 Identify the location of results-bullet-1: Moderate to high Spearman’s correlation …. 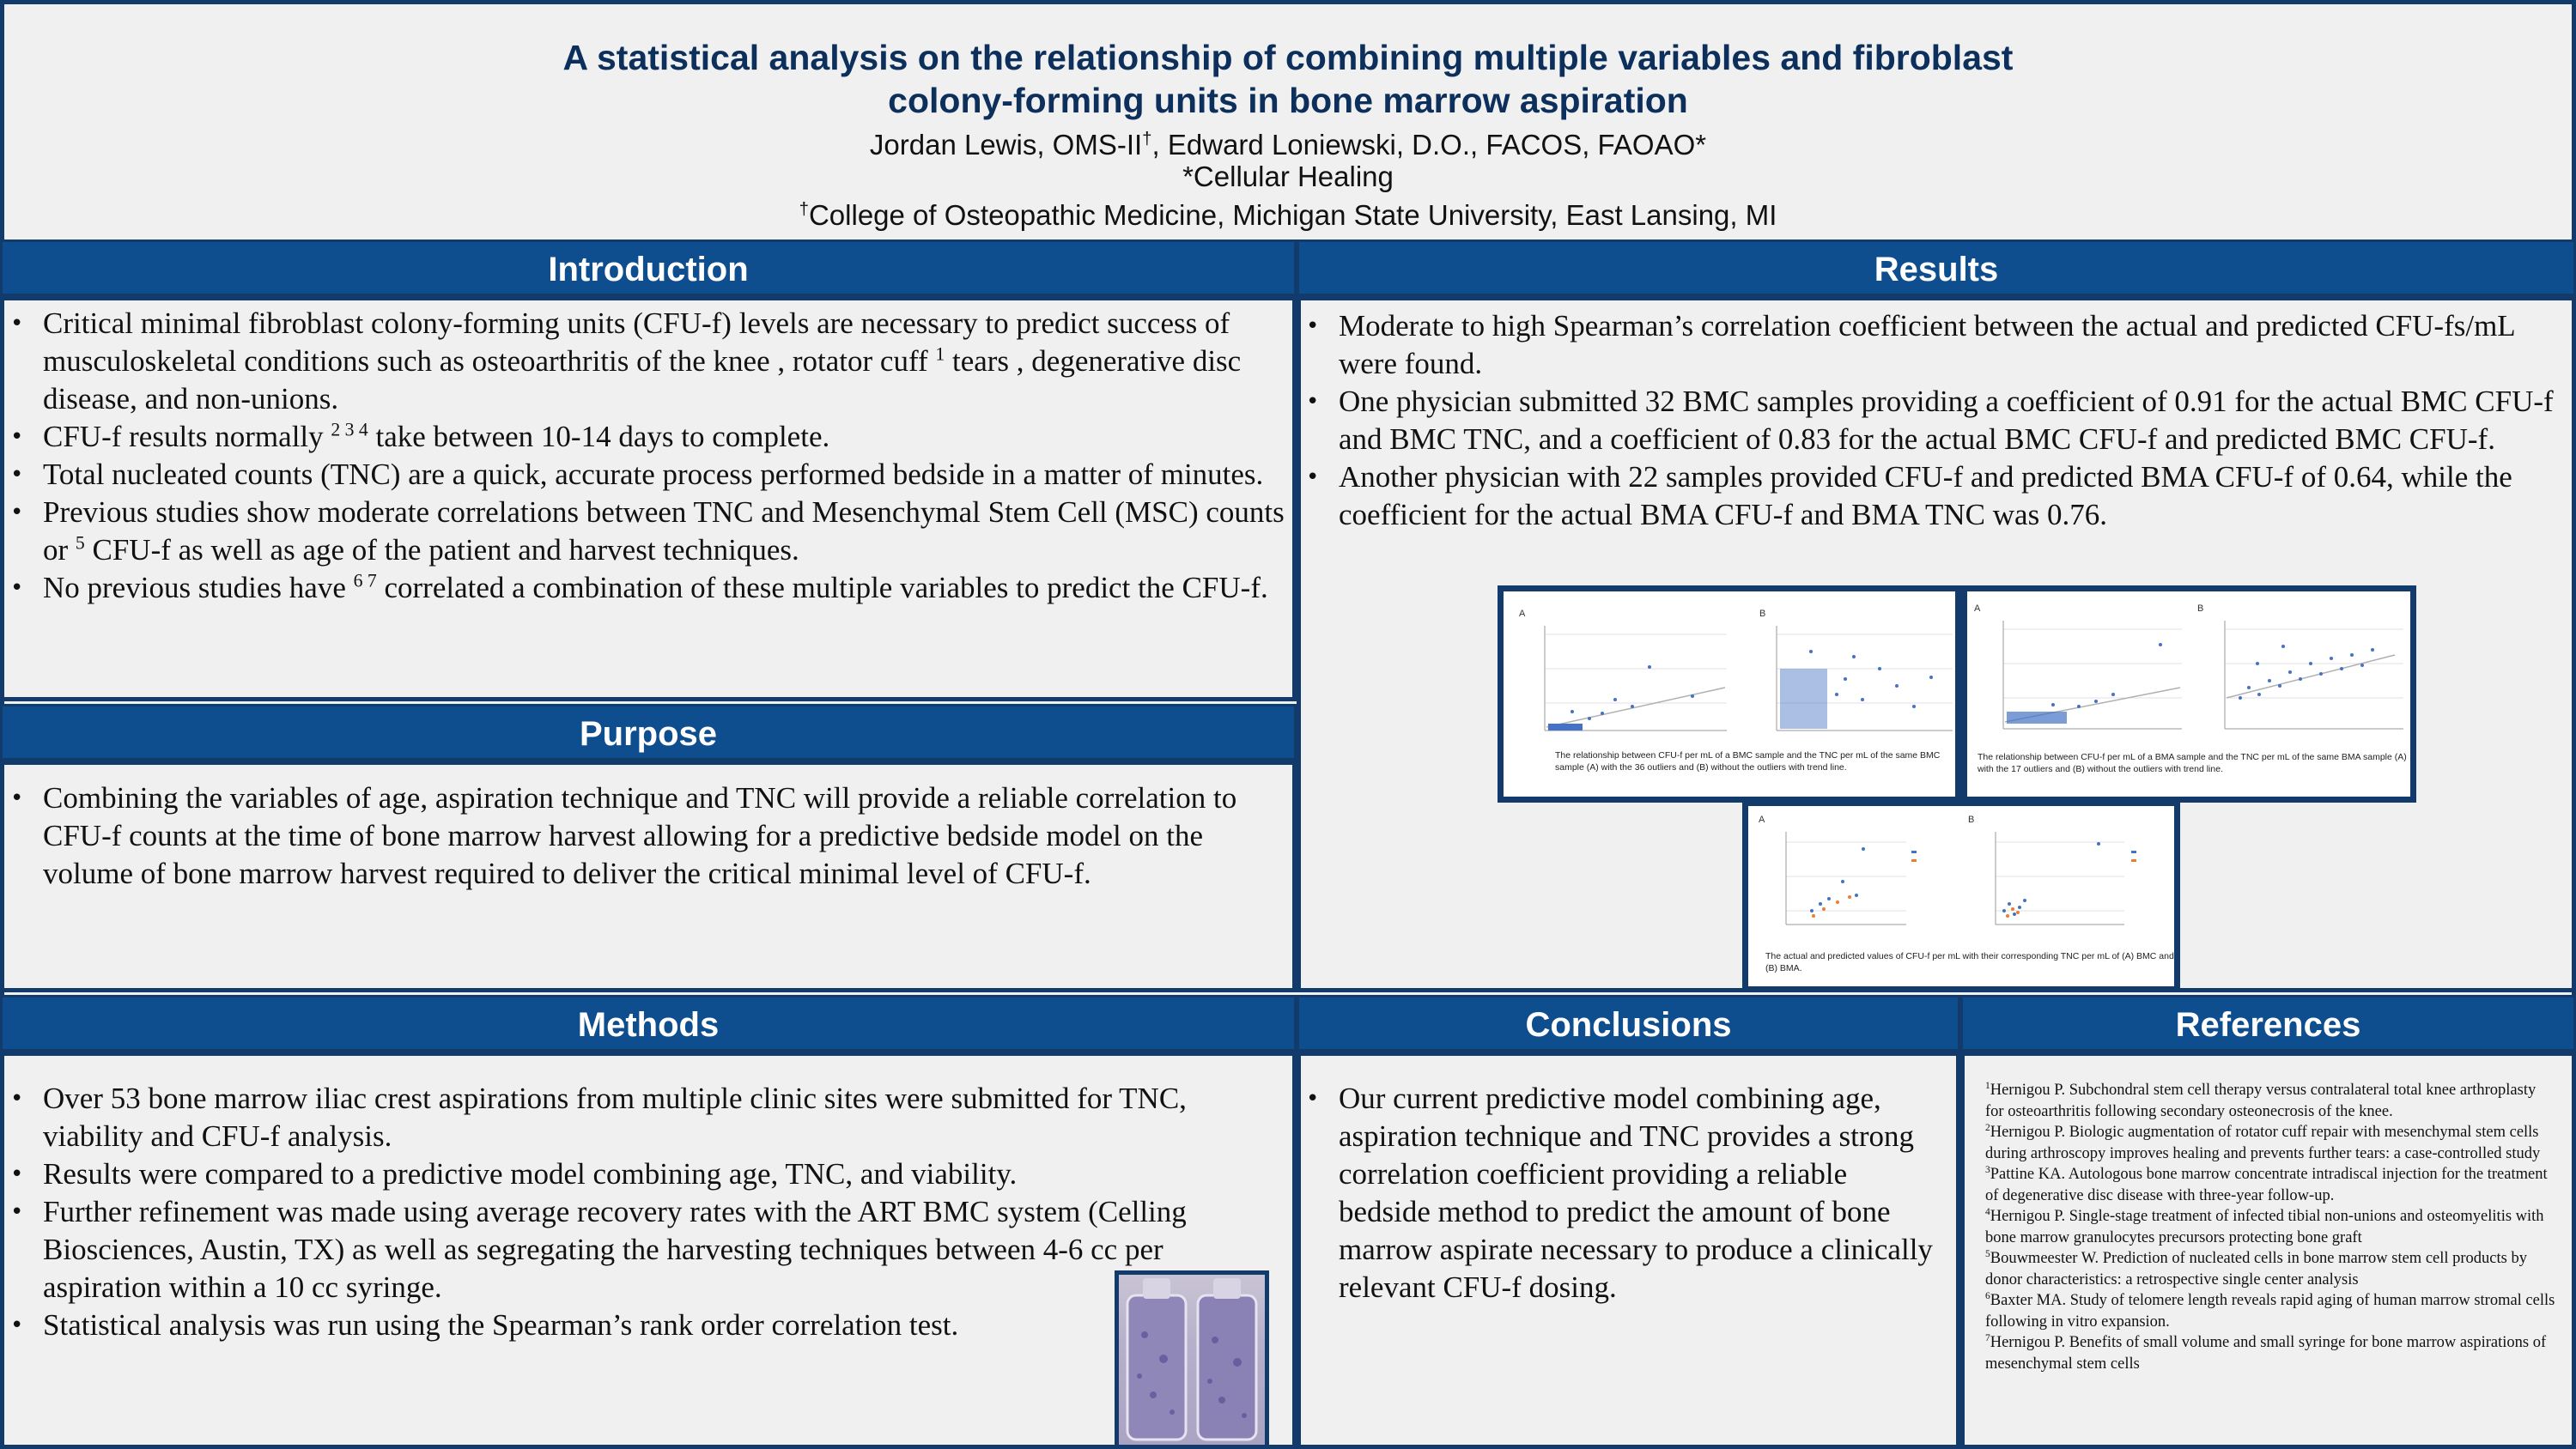
(1927, 344).